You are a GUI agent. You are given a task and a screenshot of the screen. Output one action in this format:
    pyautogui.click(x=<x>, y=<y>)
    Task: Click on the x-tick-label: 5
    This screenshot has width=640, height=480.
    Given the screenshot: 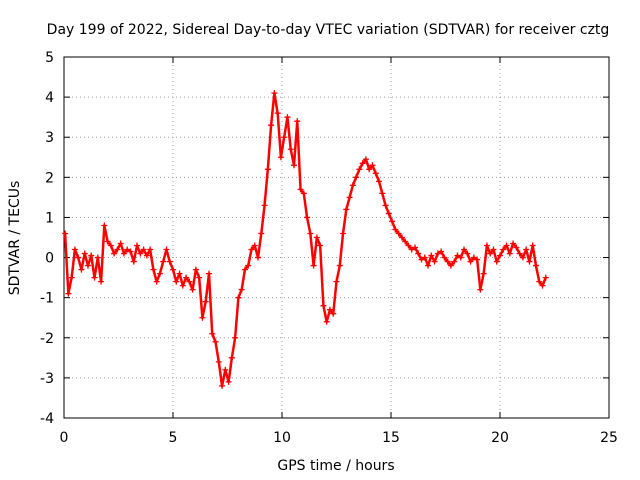 What is the action you would take?
    pyautogui.click(x=173, y=438)
    